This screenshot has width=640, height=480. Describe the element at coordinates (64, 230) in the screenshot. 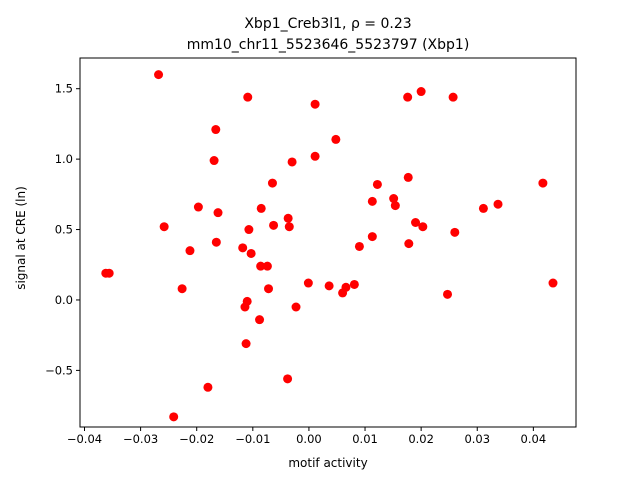

I see `y-tick-label: 0.5` at that location.